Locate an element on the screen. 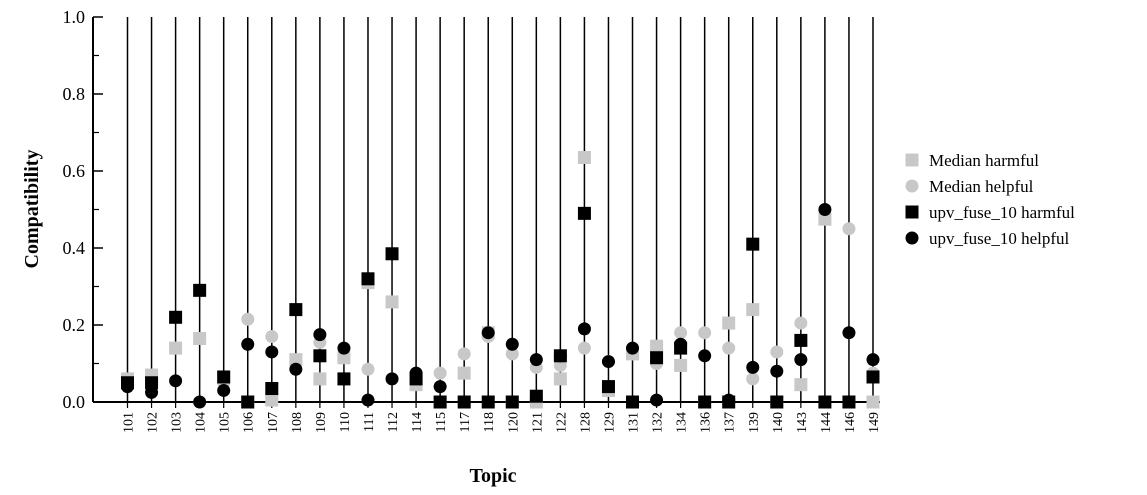  x-tick-label-110: 110 is located at coordinates (345, 422).